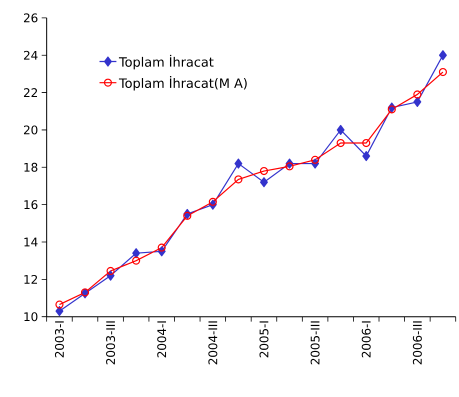  I want to click on y-tick-label: 24, so click(31, 55).